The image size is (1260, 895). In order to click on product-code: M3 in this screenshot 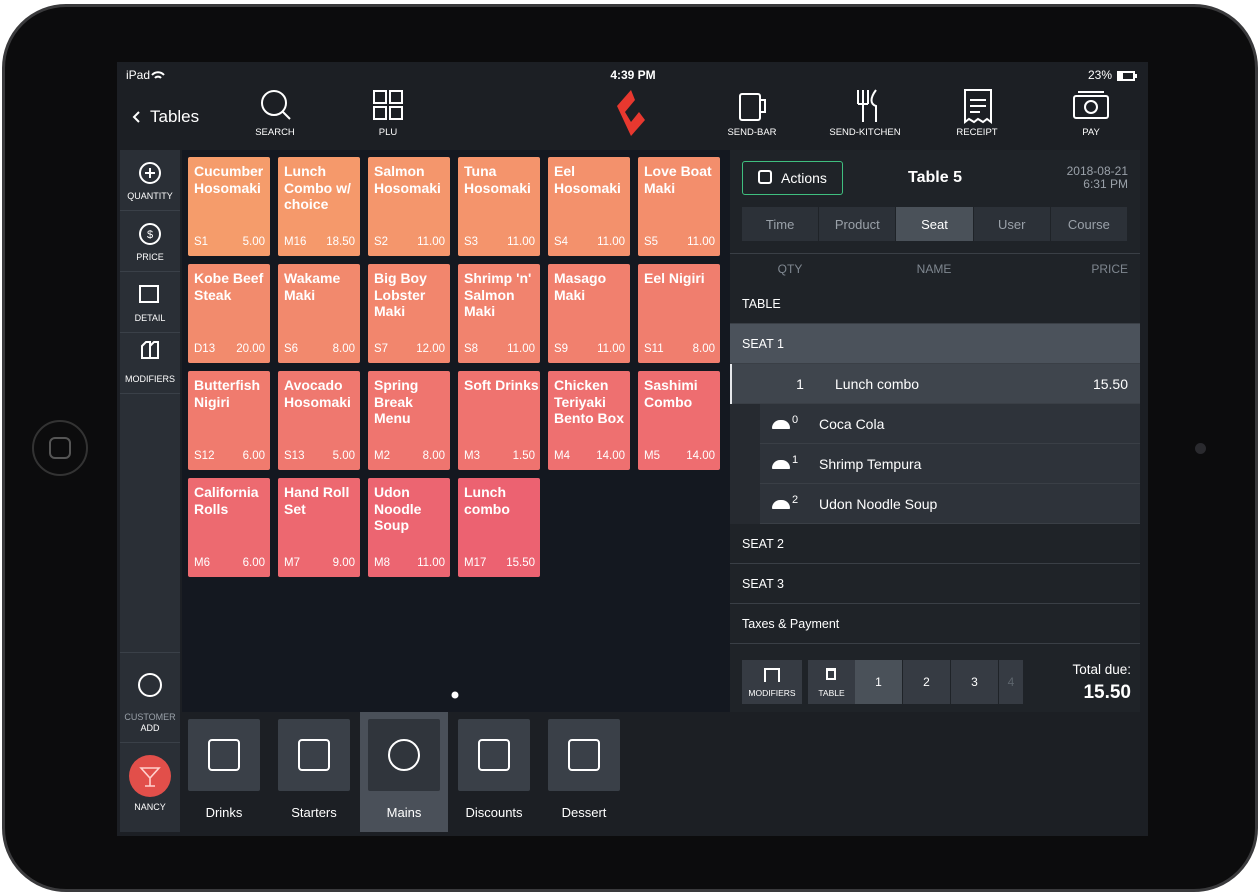, I will do `click(472, 456)`.